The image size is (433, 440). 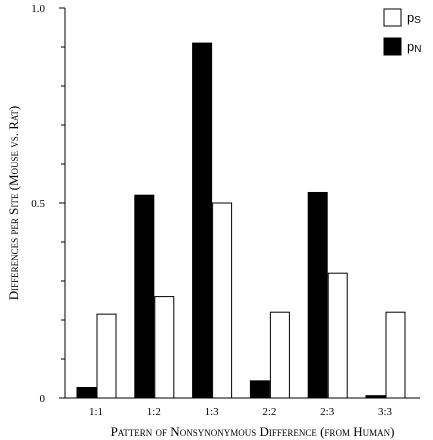 What do you see at coordinates (414, 47) in the screenshot?
I see `legend-label-pN: pN` at bounding box center [414, 47].